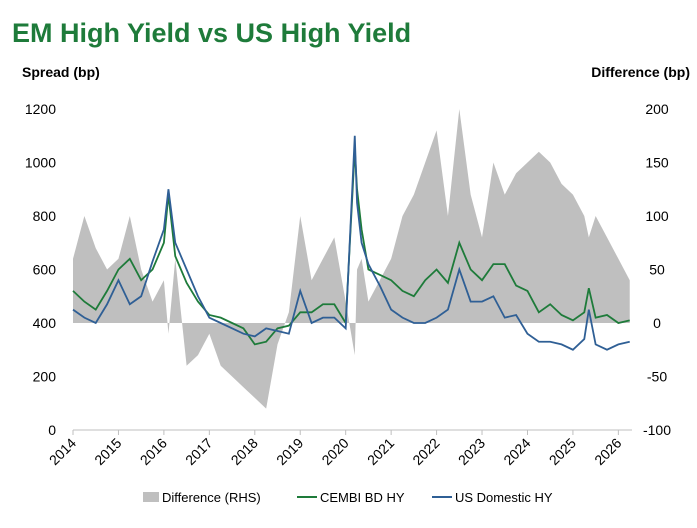 The width and height of the screenshot is (697, 528). Describe the element at coordinates (45, 377) in the screenshot. I see `y-tick-label: 200` at that location.